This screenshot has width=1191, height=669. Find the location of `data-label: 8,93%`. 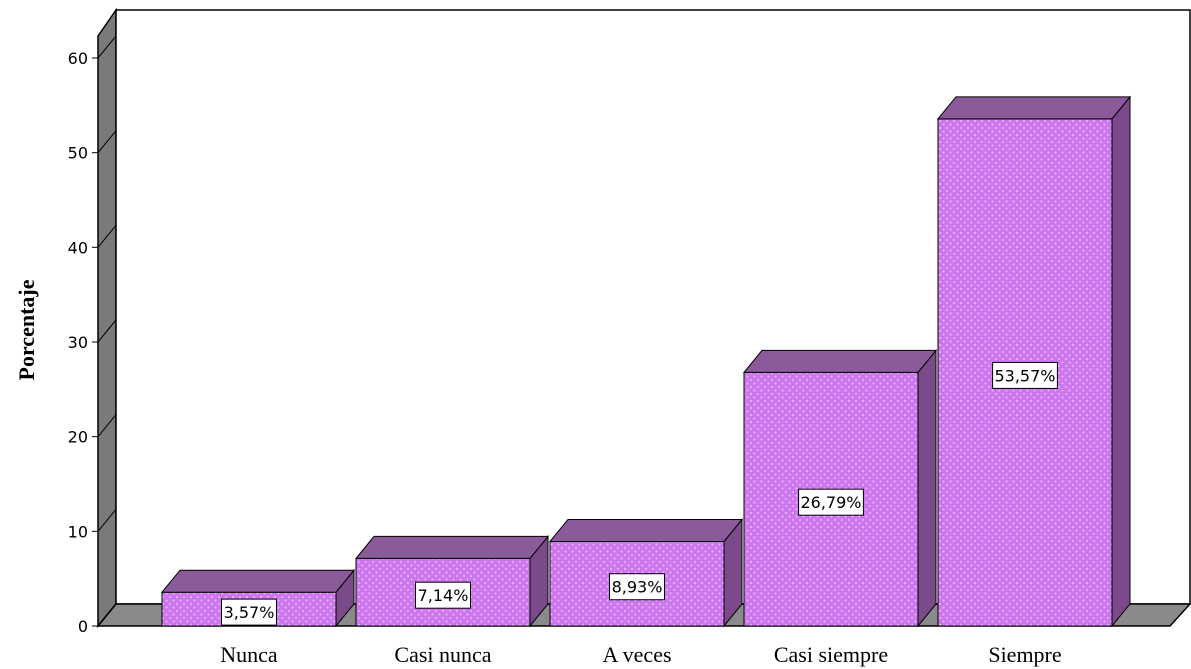

data-label: 8,93% is located at coordinates (637, 587).